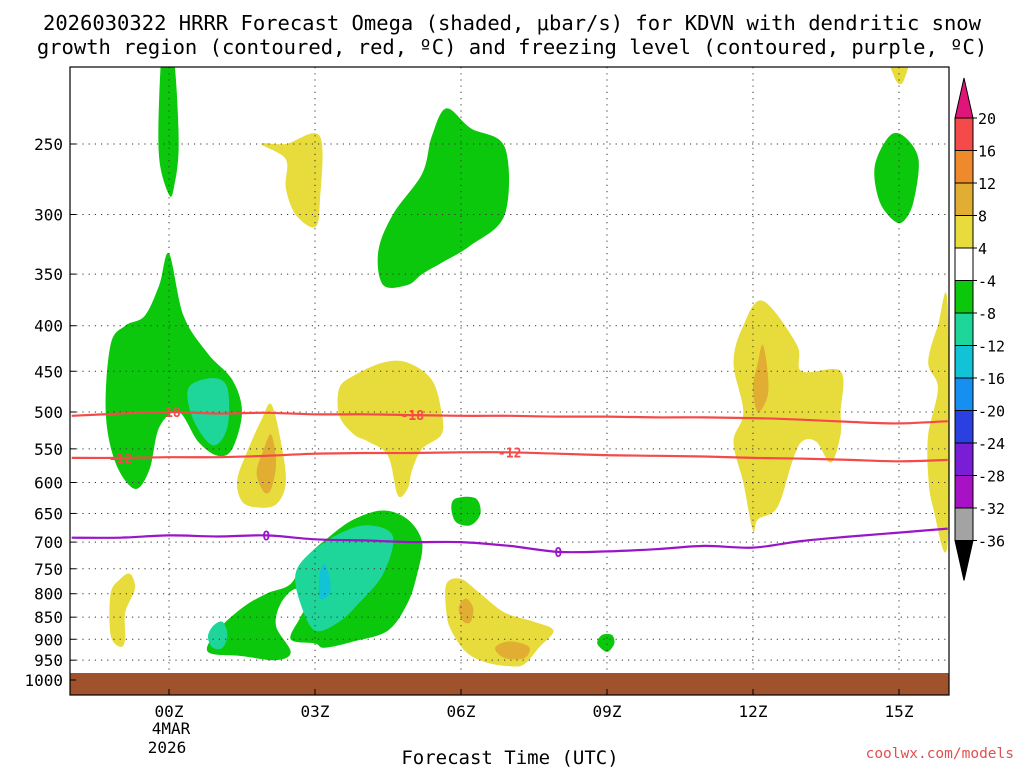 This screenshot has height=768, width=1024. What do you see at coordinates (266, 536) in the screenshot?
I see `contour-label-3-1: 0` at bounding box center [266, 536].